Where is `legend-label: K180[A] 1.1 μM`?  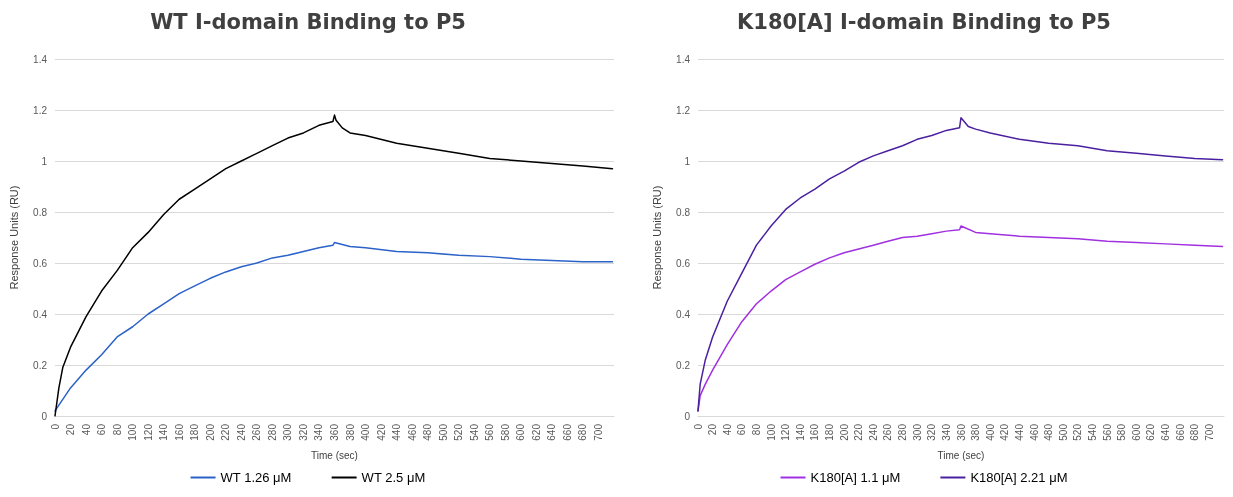 legend-label: K180[A] 1.1 μM is located at coordinates (855, 477).